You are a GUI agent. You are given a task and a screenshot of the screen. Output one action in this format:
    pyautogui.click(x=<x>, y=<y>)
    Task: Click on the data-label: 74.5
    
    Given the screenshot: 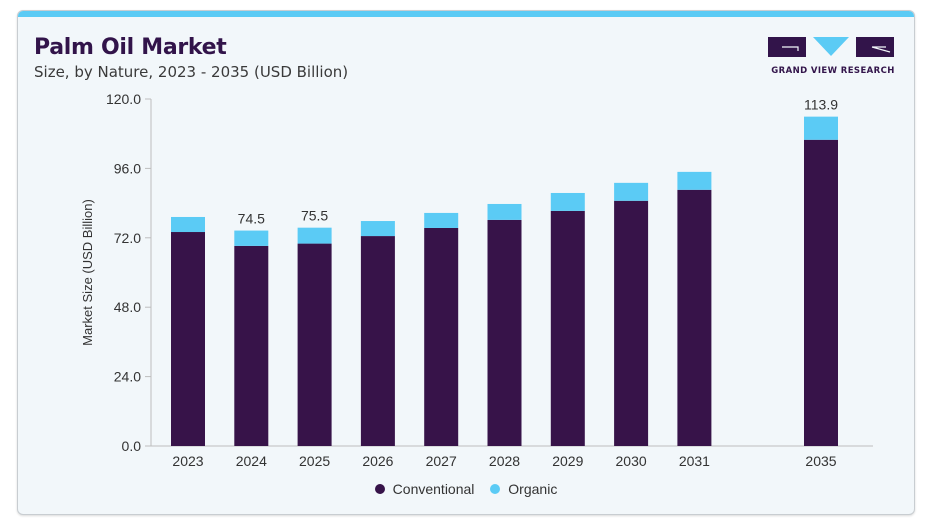 What is the action you would take?
    pyautogui.click(x=251, y=219)
    